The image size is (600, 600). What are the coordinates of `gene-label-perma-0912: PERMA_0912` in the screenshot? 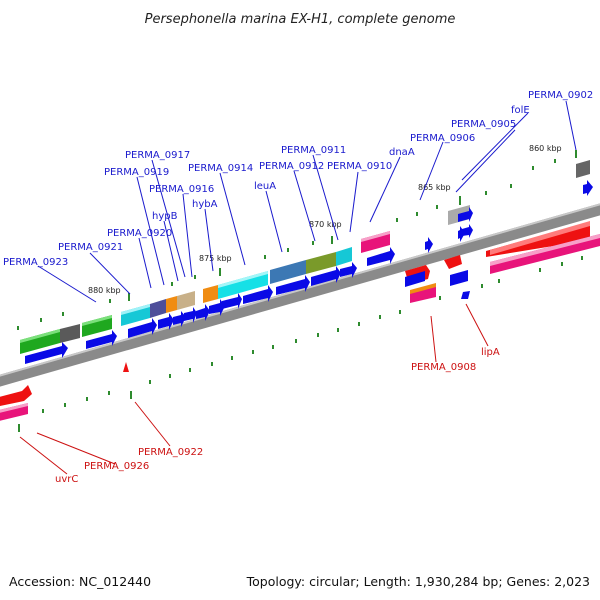 It's located at (291, 166).